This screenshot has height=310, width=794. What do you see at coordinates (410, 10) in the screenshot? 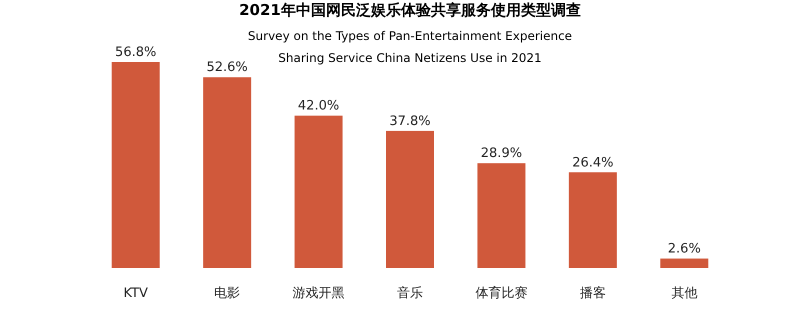
I see `chart-title: 2021年中国网民泛娱乐体验共享服务使用类型调查` at bounding box center [410, 10].